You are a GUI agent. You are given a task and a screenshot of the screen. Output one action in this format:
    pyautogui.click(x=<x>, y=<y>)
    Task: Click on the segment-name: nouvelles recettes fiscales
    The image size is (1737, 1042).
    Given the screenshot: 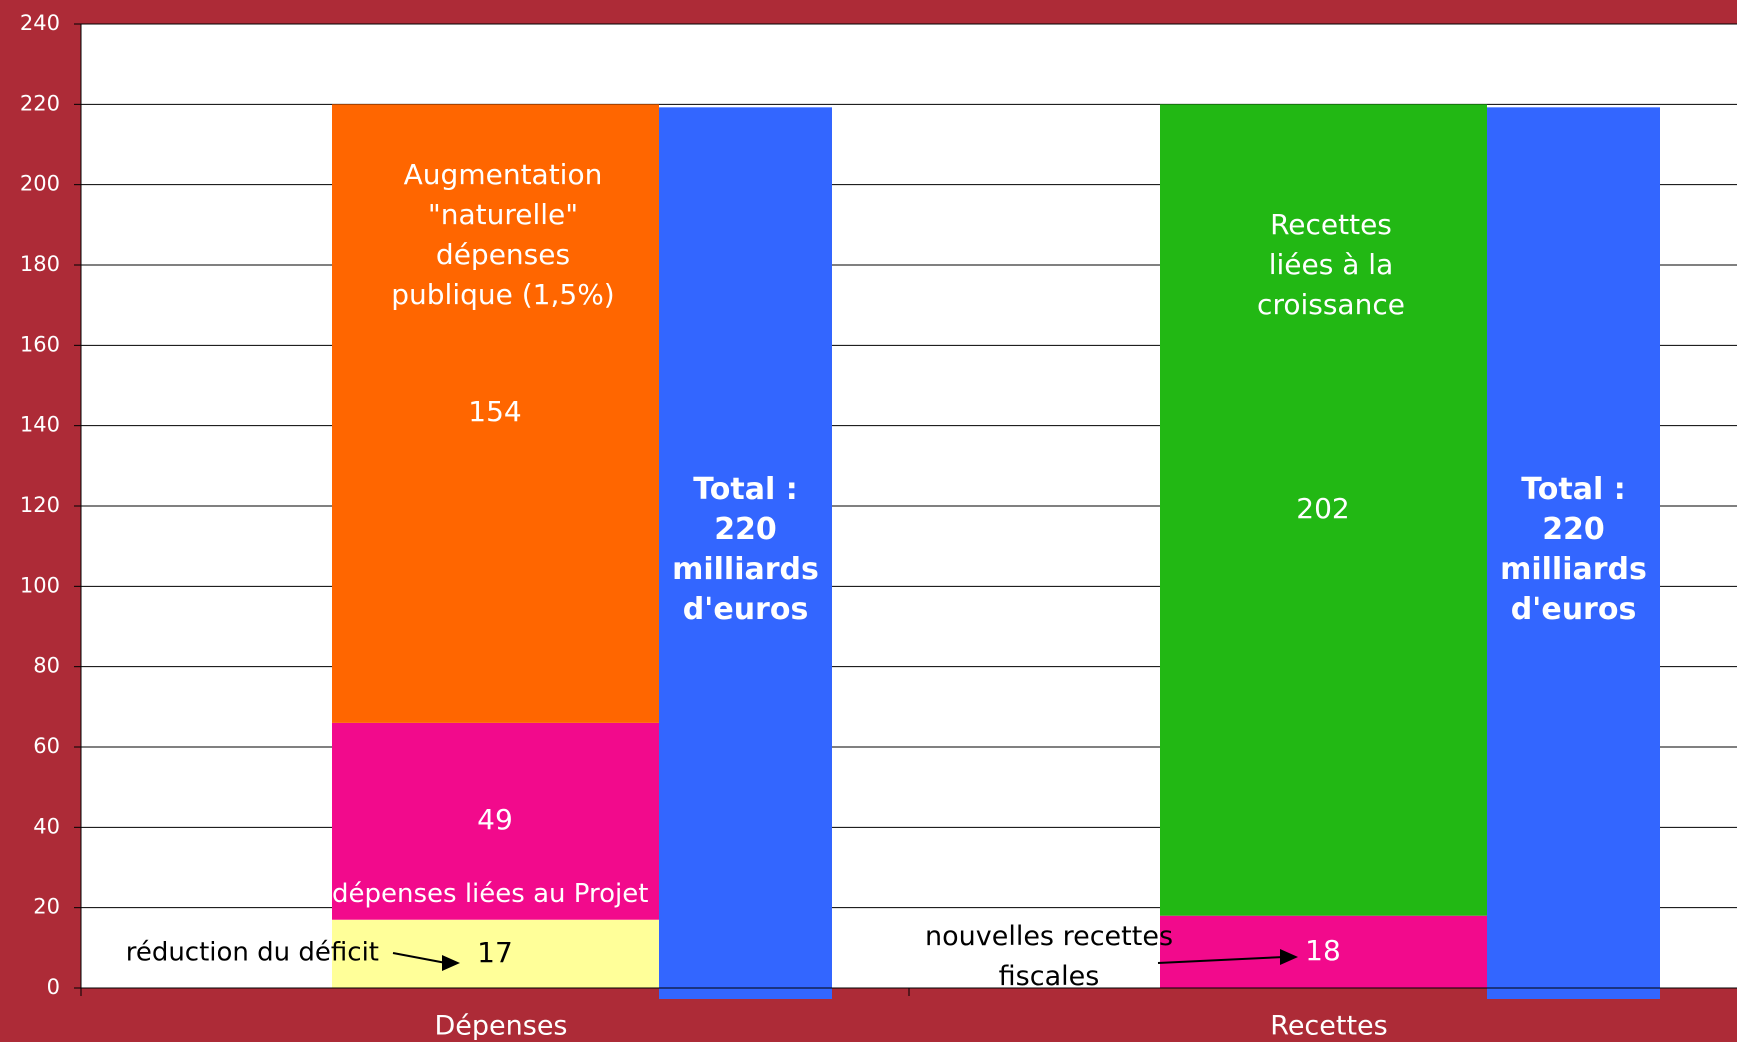 What is the action you would take?
    pyautogui.click(x=1049, y=956)
    